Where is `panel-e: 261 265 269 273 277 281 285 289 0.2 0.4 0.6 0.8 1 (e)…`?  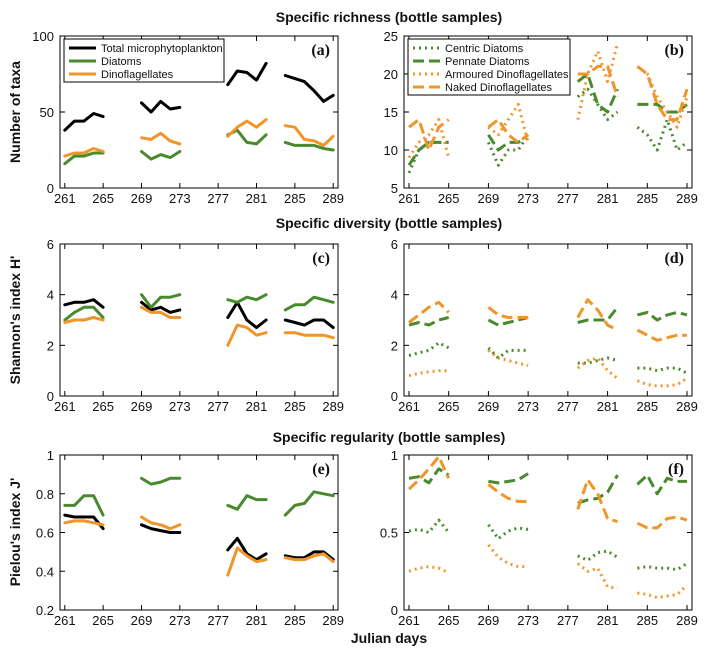 panel-e: 261 265 269 273 277 281 285 289 0.2 0.4 0.6 0.8 1 (e)… is located at coordinates (175, 538).